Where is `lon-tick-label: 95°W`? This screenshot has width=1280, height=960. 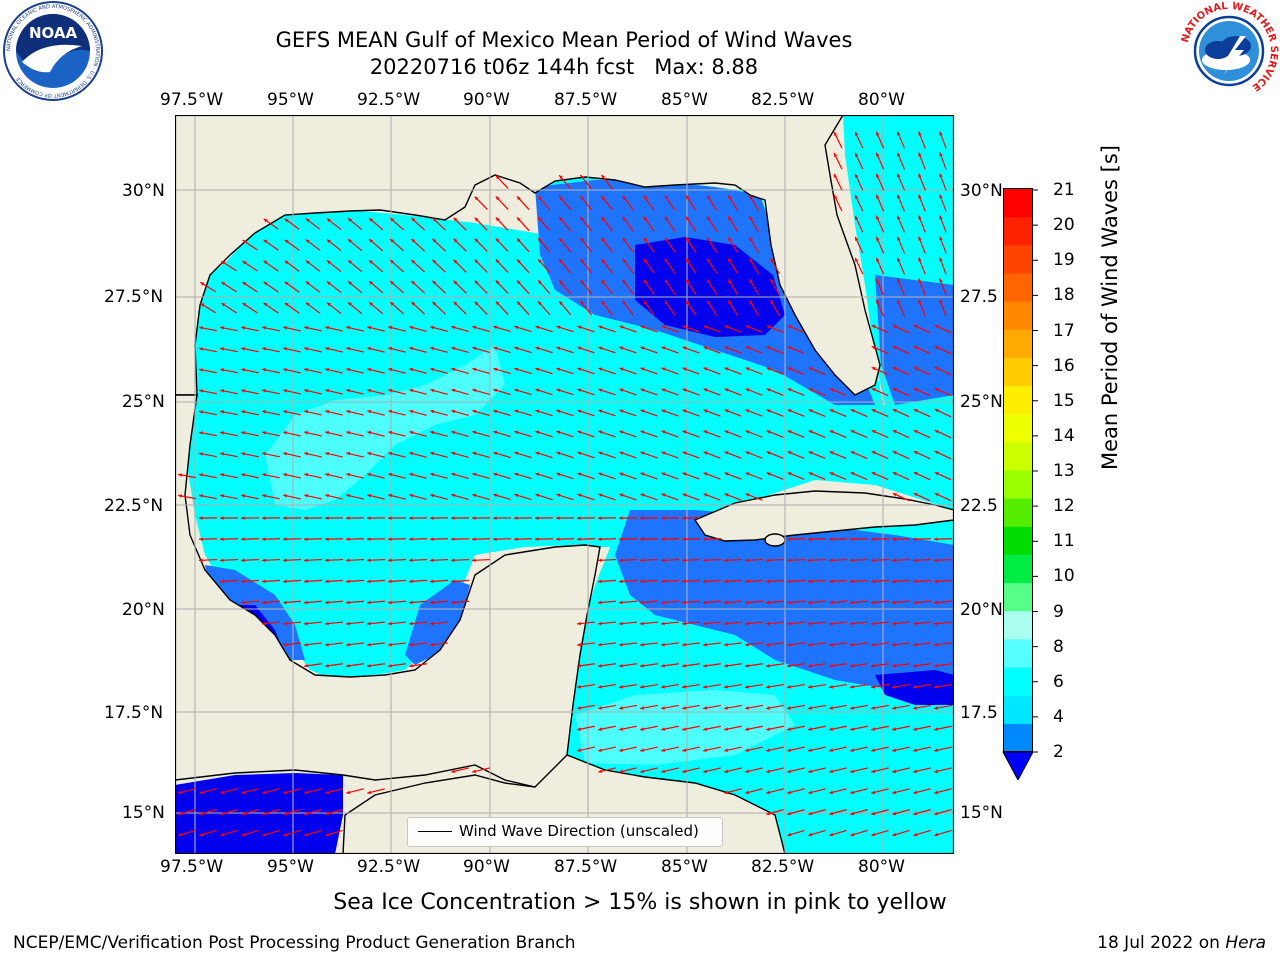
lon-tick-label: 95°W is located at coordinates (290, 867).